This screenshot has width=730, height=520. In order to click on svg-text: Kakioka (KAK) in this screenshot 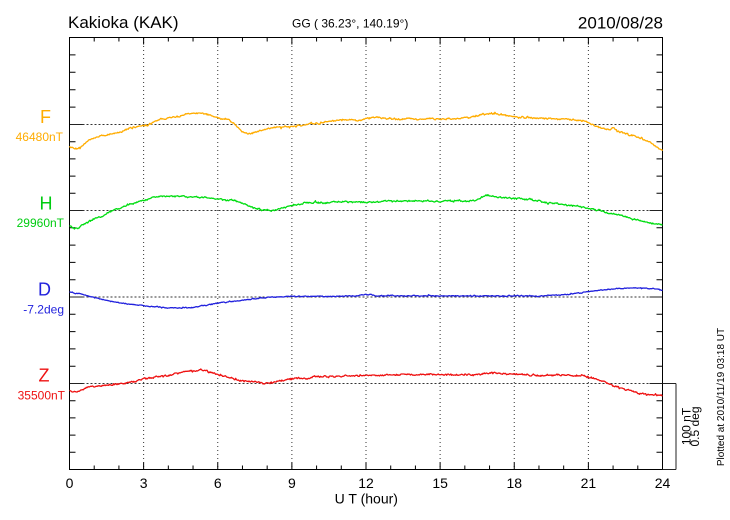, I will do `click(123, 22)`.